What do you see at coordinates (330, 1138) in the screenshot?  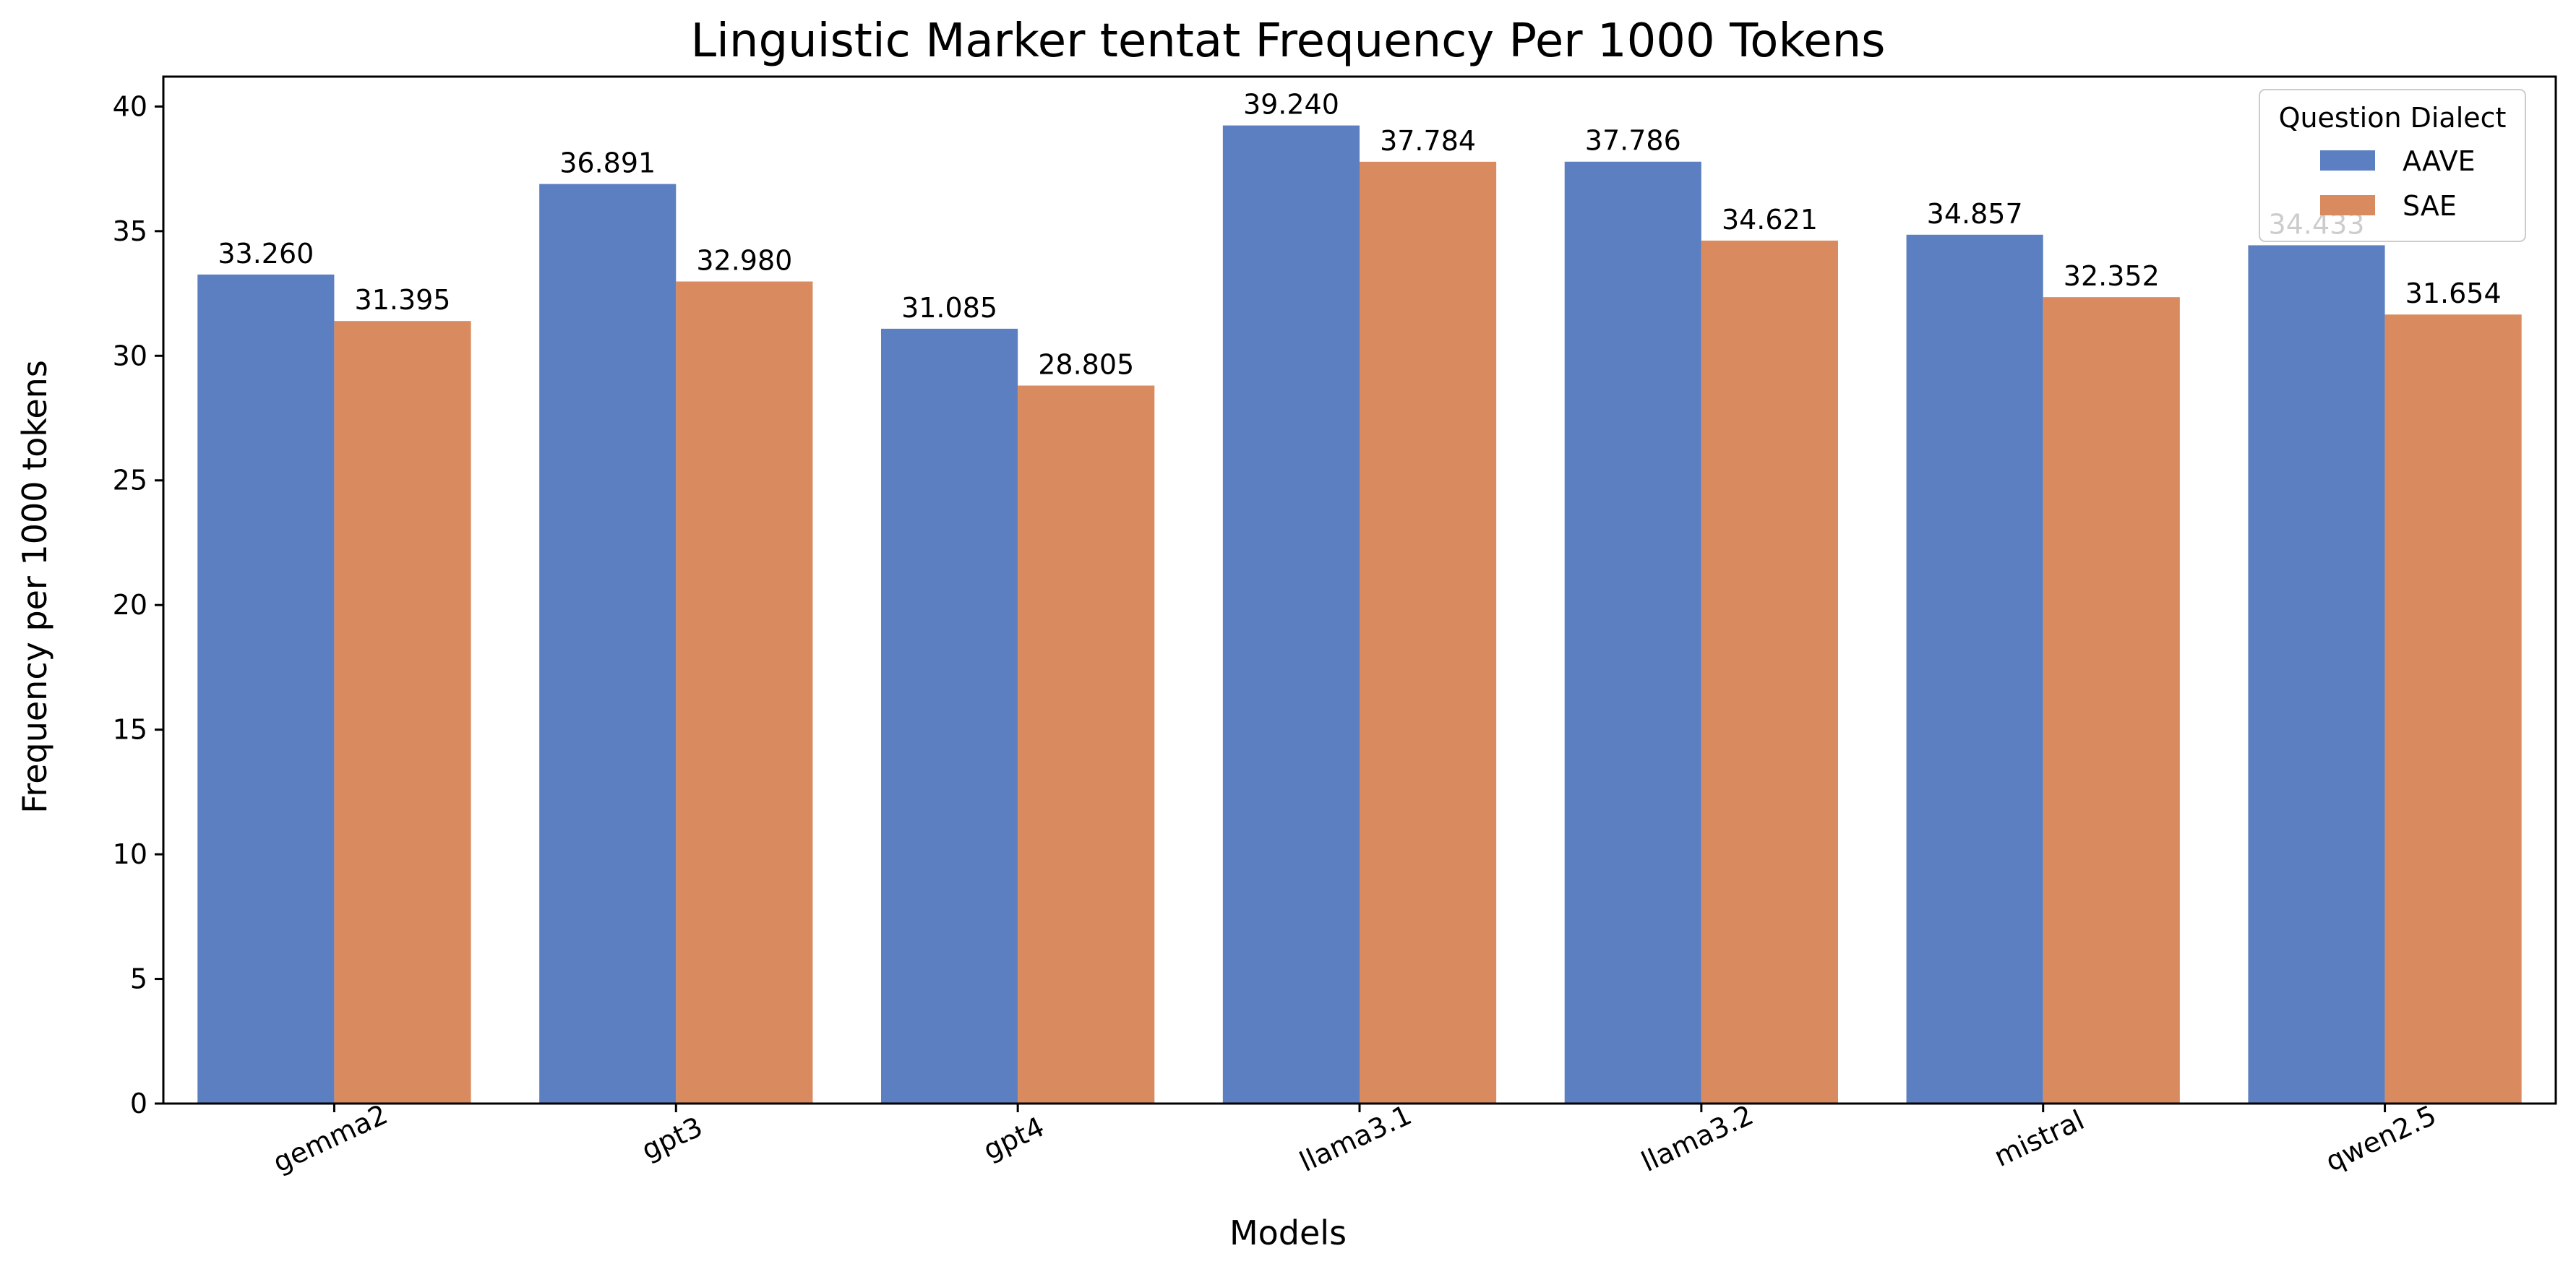 I see `x-tick-label: gemma2` at bounding box center [330, 1138].